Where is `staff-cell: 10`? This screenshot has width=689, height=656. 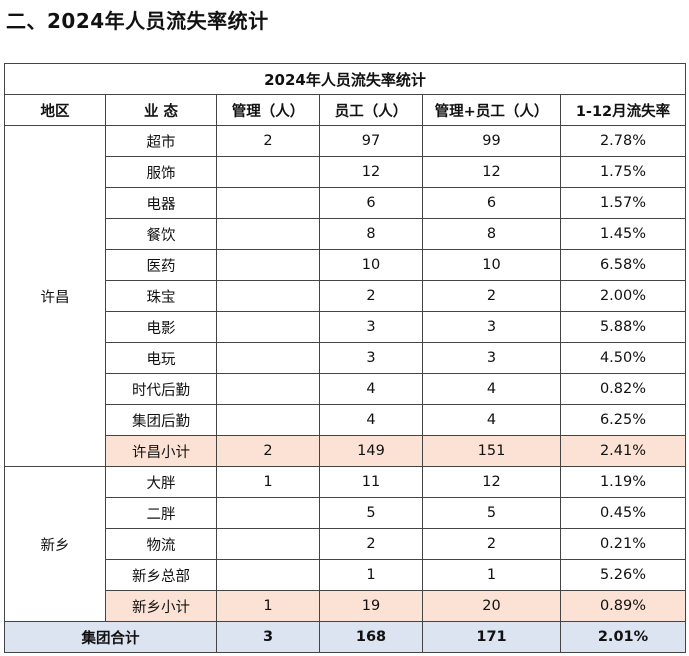 staff-cell: 10 is located at coordinates (371, 265).